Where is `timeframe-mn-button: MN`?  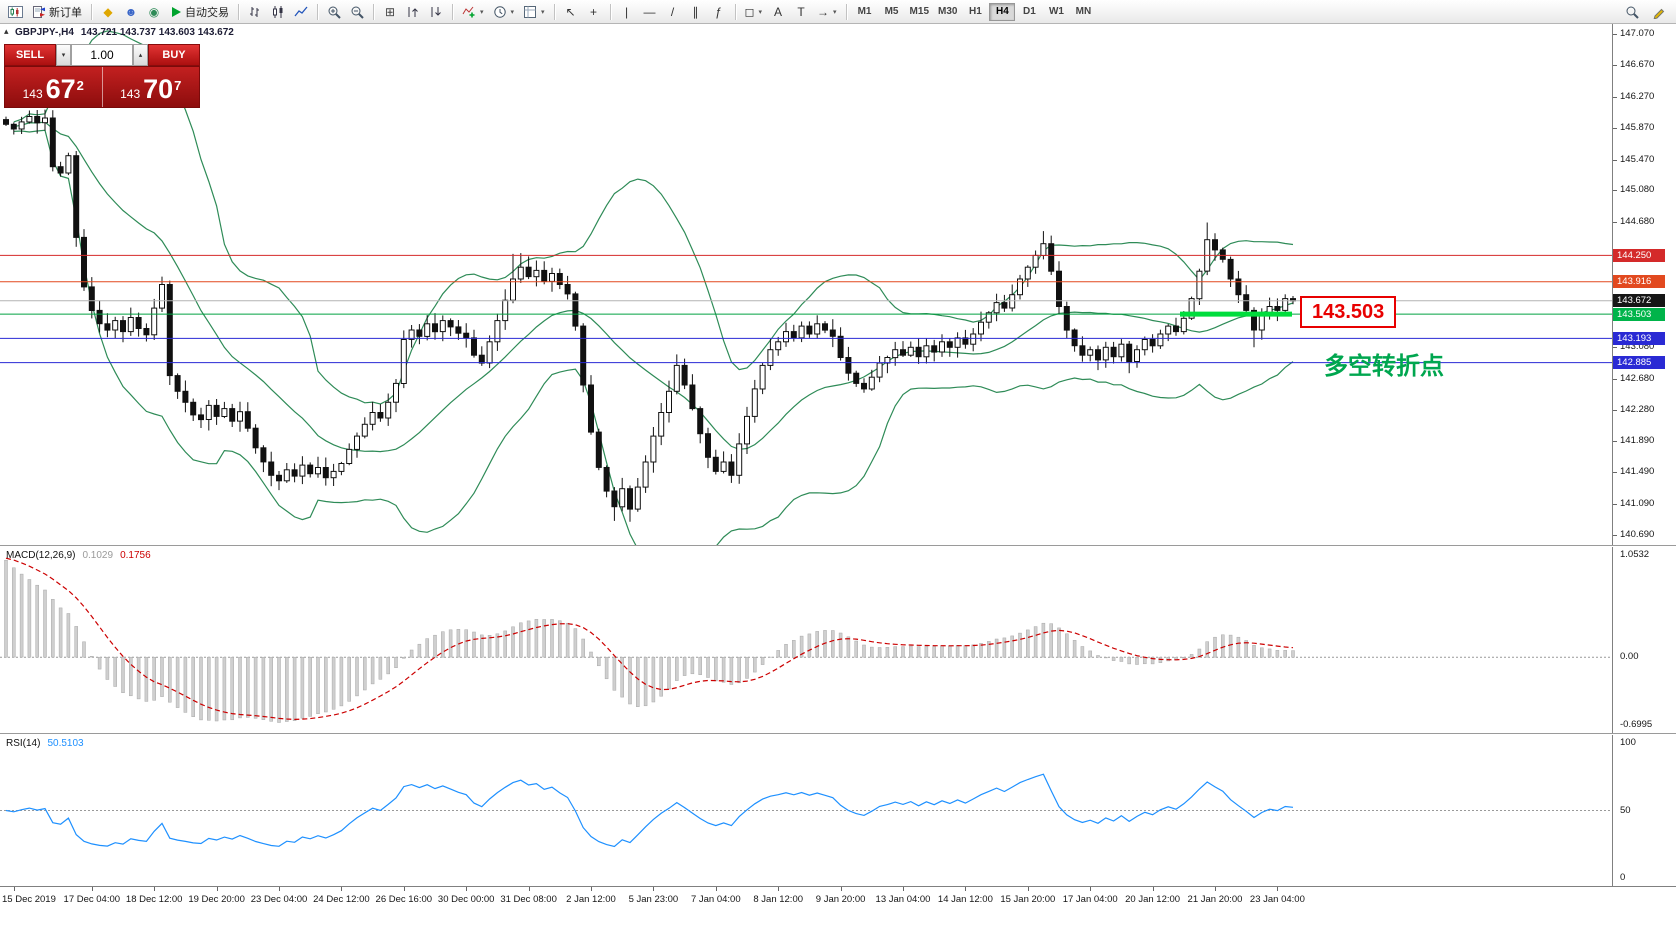 timeframe-mn-button: MN is located at coordinates (1083, 12).